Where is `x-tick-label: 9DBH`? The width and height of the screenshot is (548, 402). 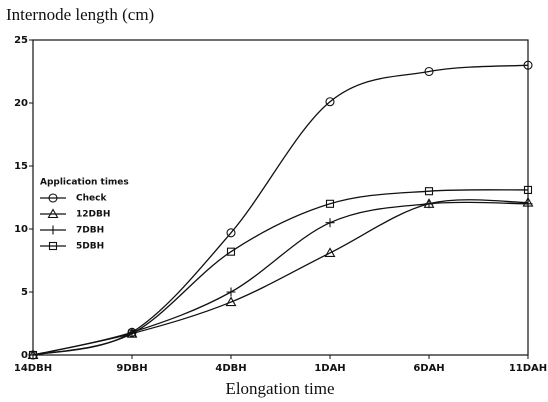
x-tick-label: 9DBH is located at coordinates (131, 368).